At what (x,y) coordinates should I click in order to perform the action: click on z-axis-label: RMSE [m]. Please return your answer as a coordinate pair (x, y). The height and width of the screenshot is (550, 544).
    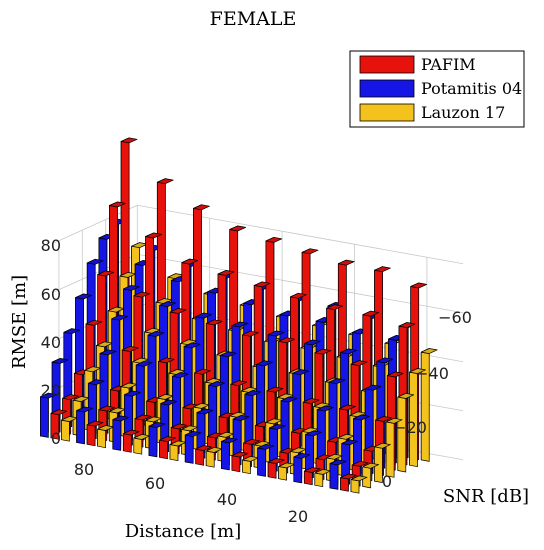
    Looking at the image, I should click on (19, 322).